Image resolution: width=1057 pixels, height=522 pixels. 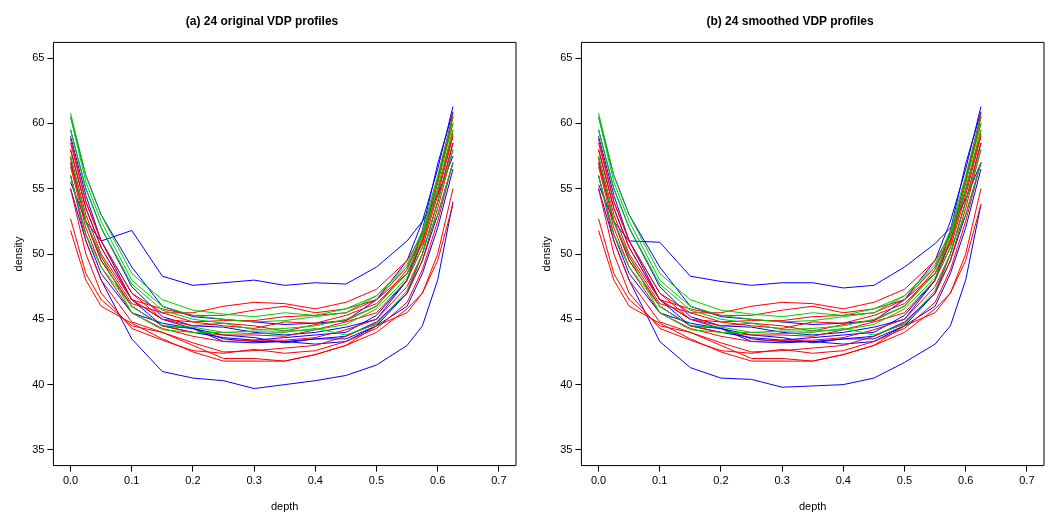 What do you see at coordinates (262, 20) in the screenshot?
I see `chart-title: (a) 24 original VDP profiles` at bounding box center [262, 20].